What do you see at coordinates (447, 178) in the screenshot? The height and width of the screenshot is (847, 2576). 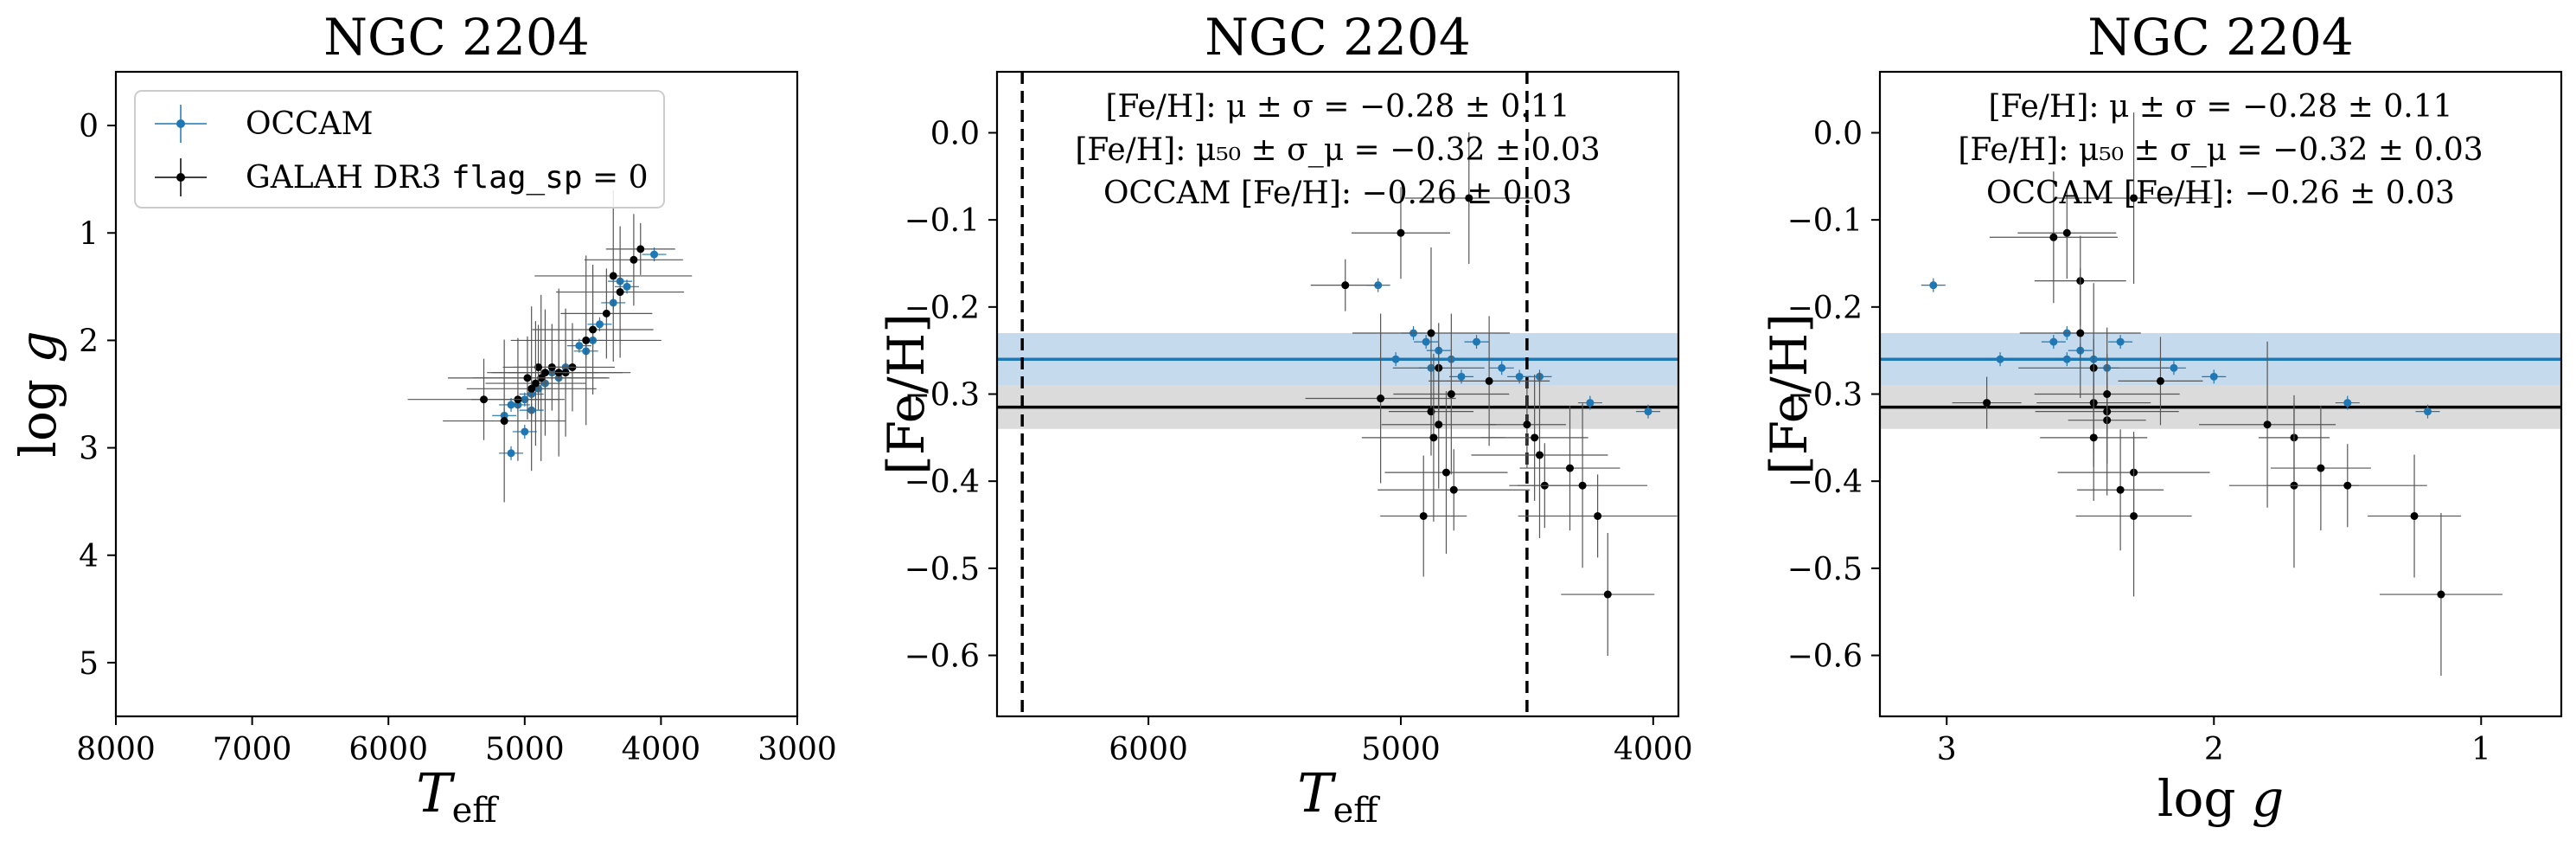 I see `legend-entry-label: GALAH DR3 flag_sp = 0` at bounding box center [447, 178].